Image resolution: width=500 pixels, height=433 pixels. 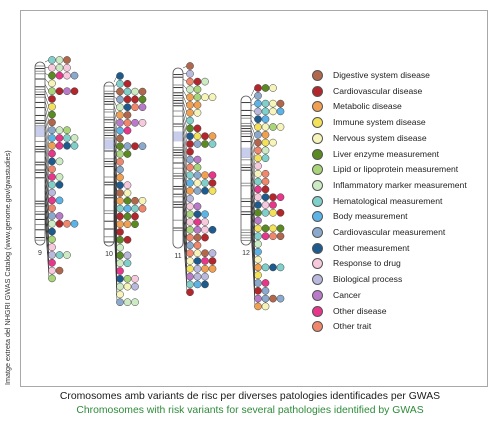 I want to click on legend-label: Inflammatory marker measurement, so click(x=400, y=184).